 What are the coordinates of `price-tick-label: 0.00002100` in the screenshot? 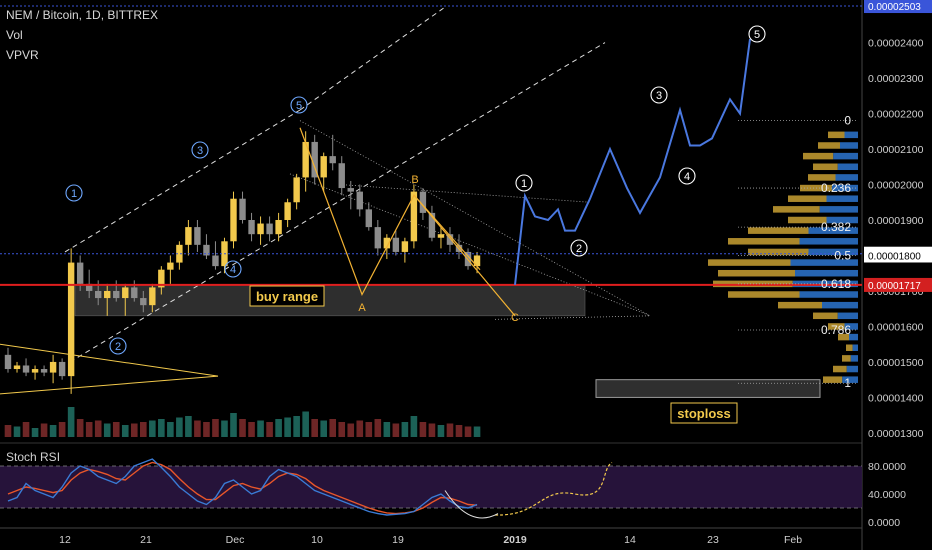 It's located at (896, 150).